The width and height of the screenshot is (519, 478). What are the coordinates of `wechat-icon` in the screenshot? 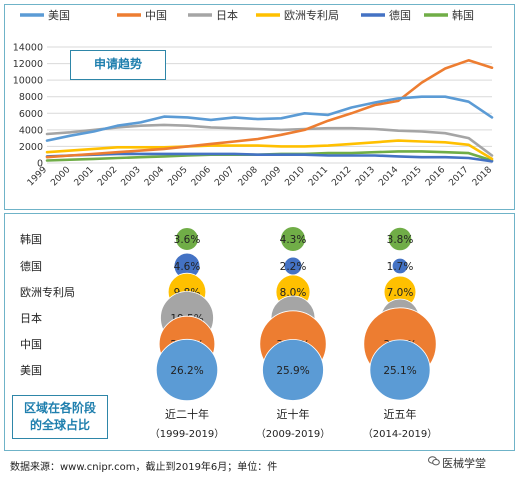 It's located at (434, 461).